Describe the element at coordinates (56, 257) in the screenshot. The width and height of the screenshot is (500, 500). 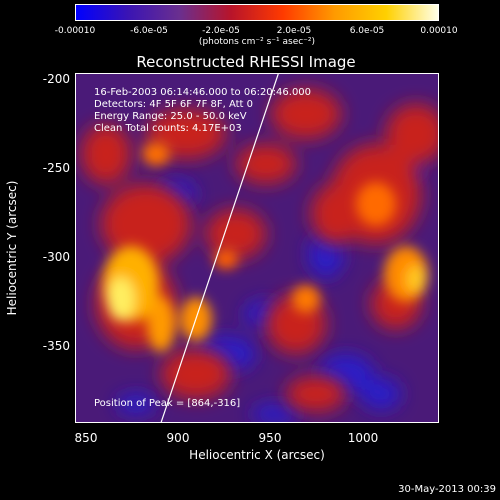
I see `y-tick-label: -300` at that location.